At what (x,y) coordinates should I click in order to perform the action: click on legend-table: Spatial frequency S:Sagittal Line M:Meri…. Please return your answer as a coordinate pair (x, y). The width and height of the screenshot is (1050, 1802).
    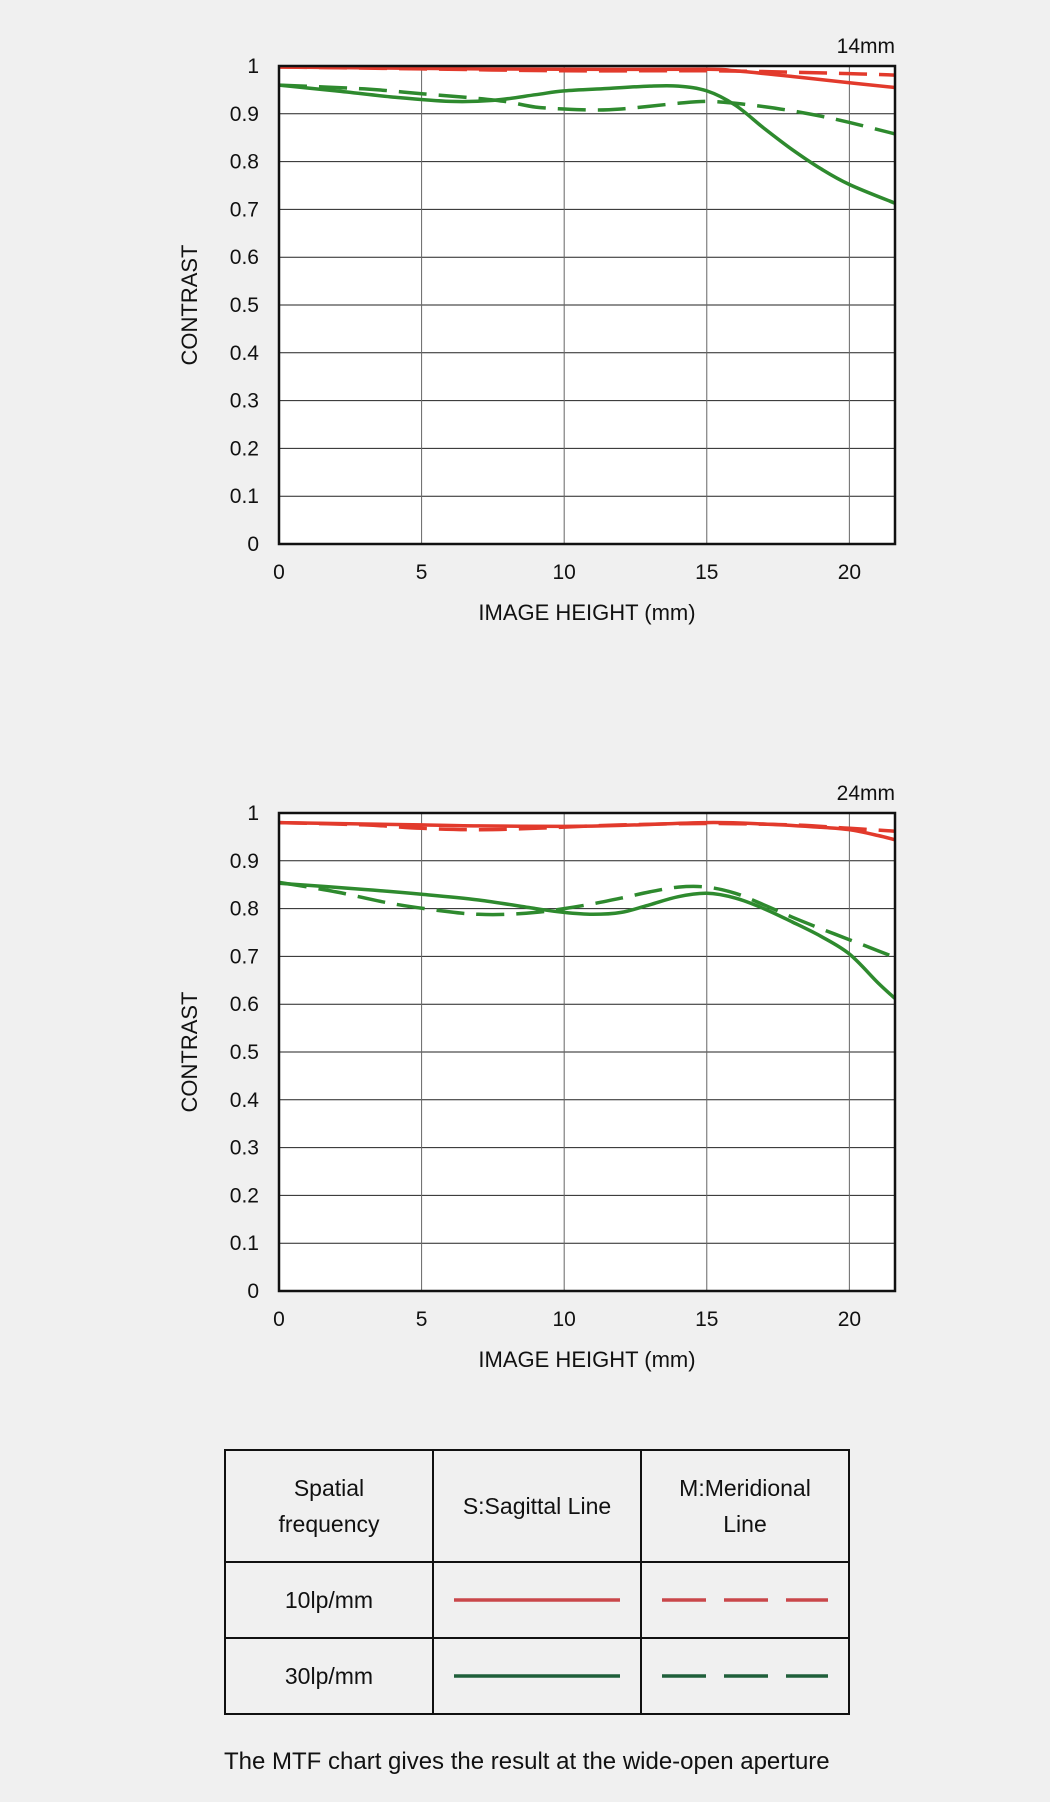
    Looking at the image, I should click on (537, 1582).